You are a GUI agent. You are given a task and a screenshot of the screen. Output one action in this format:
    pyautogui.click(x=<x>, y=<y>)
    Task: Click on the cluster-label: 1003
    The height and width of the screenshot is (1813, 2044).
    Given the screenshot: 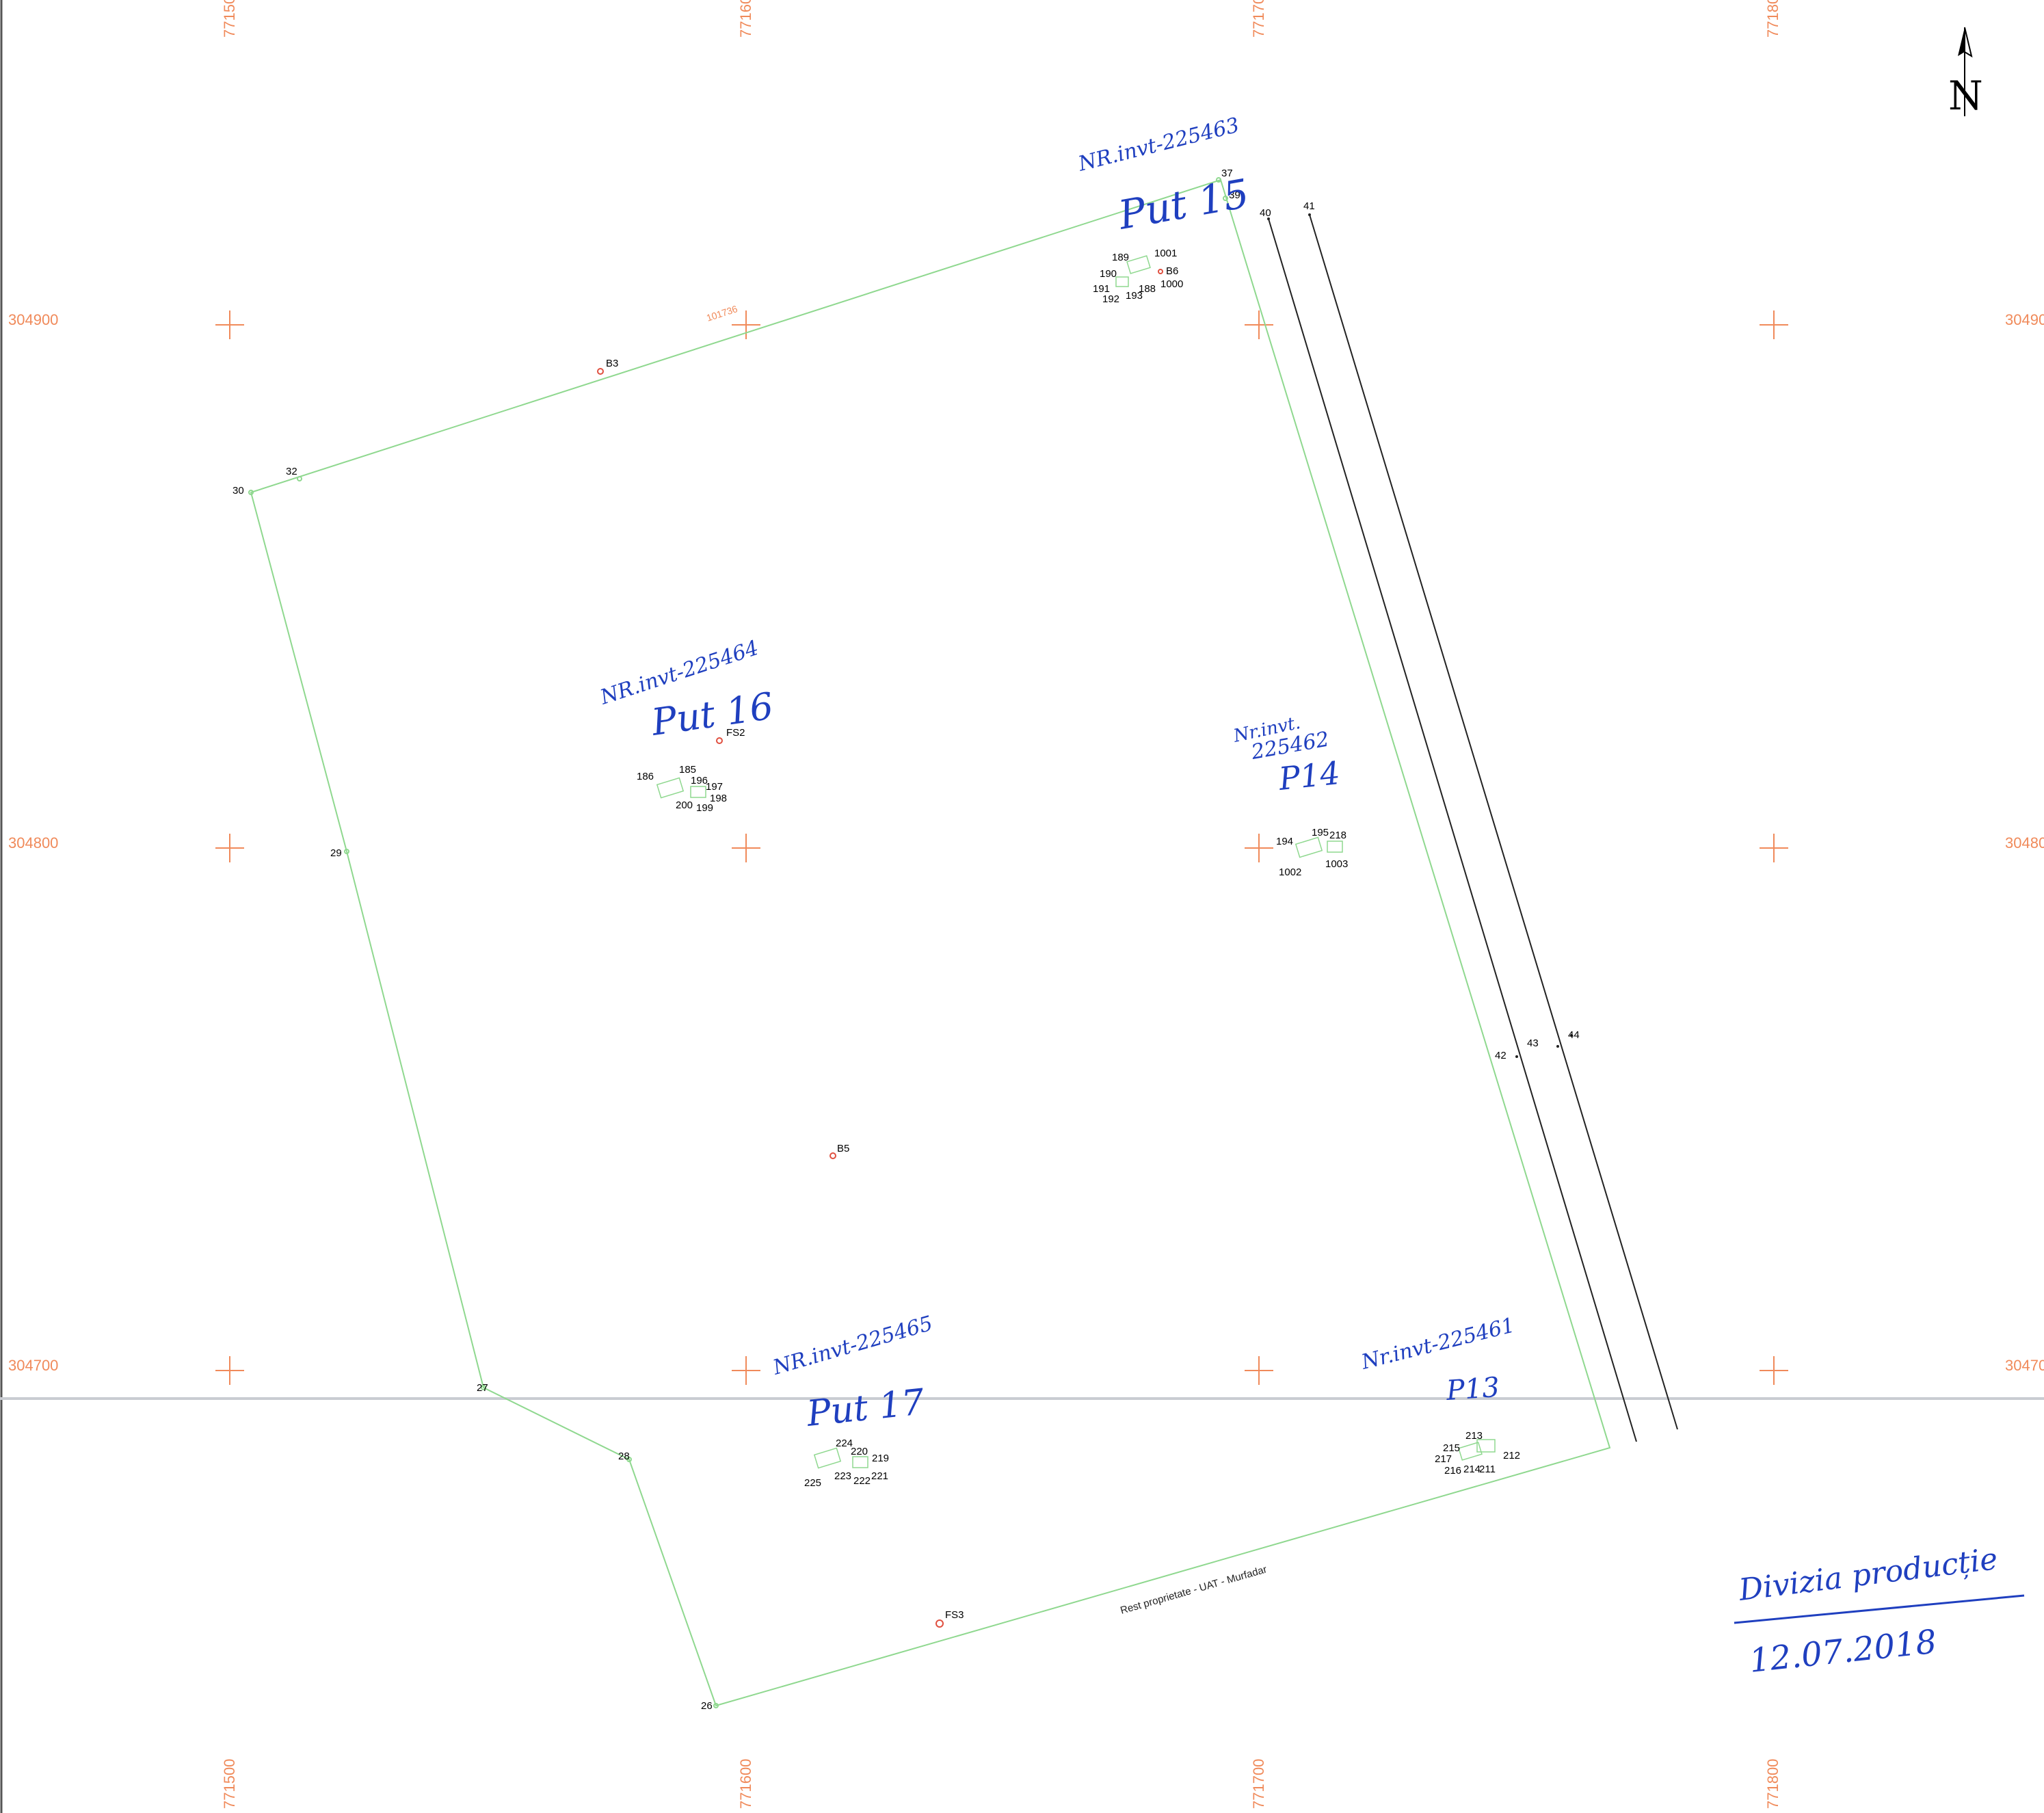 What is the action you would take?
    pyautogui.click(x=1336, y=864)
    